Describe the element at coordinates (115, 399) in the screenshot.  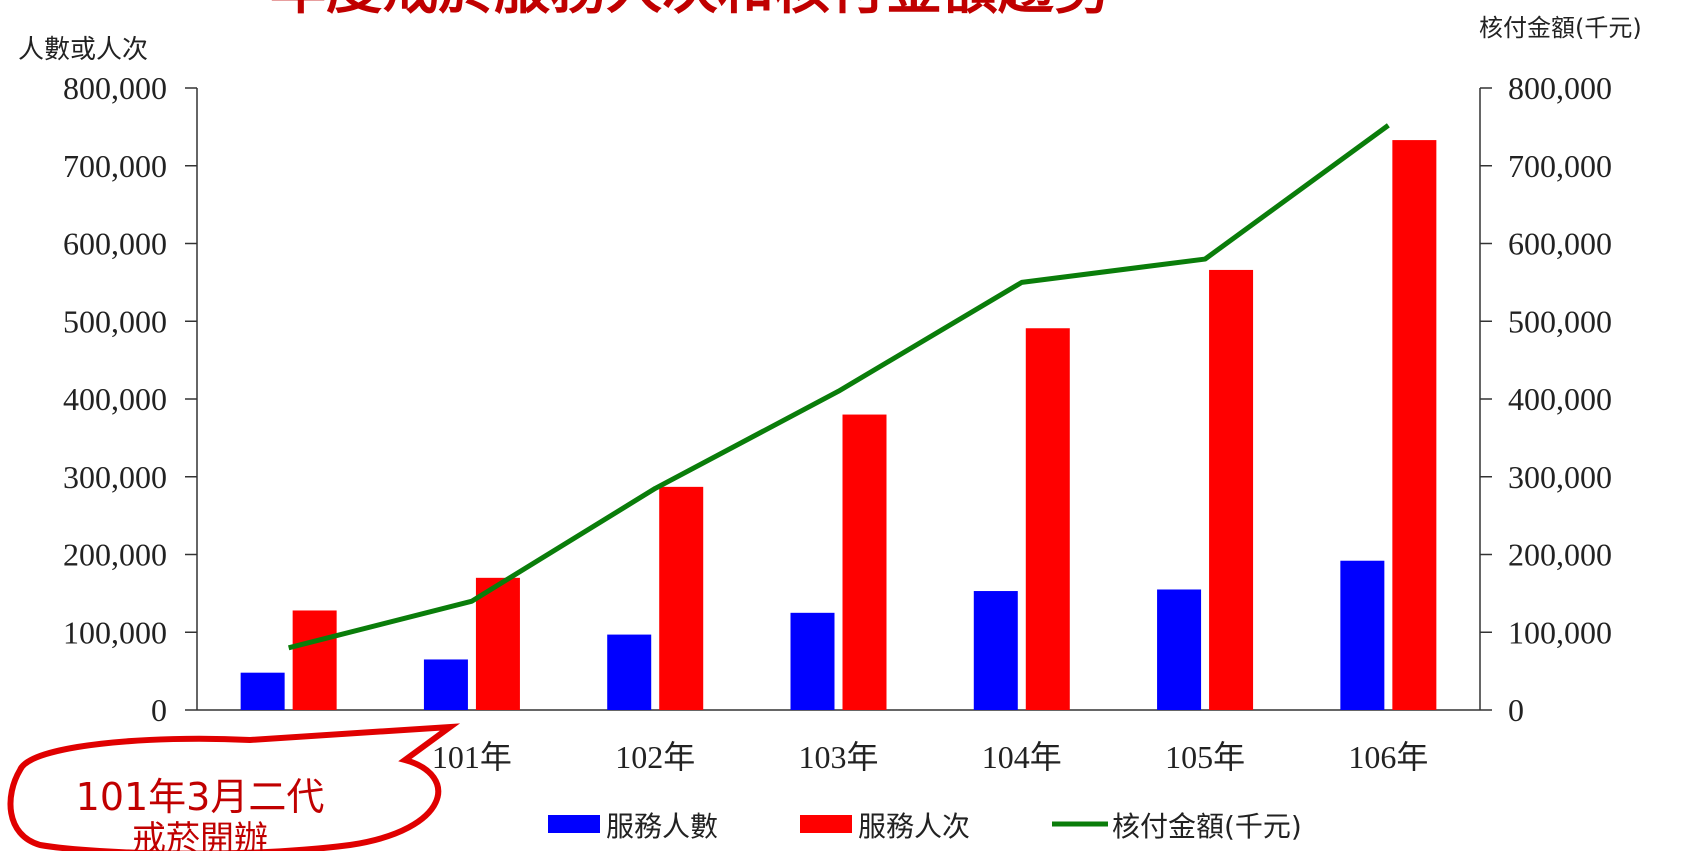
I see `left-tick-label: 400,000` at that location.